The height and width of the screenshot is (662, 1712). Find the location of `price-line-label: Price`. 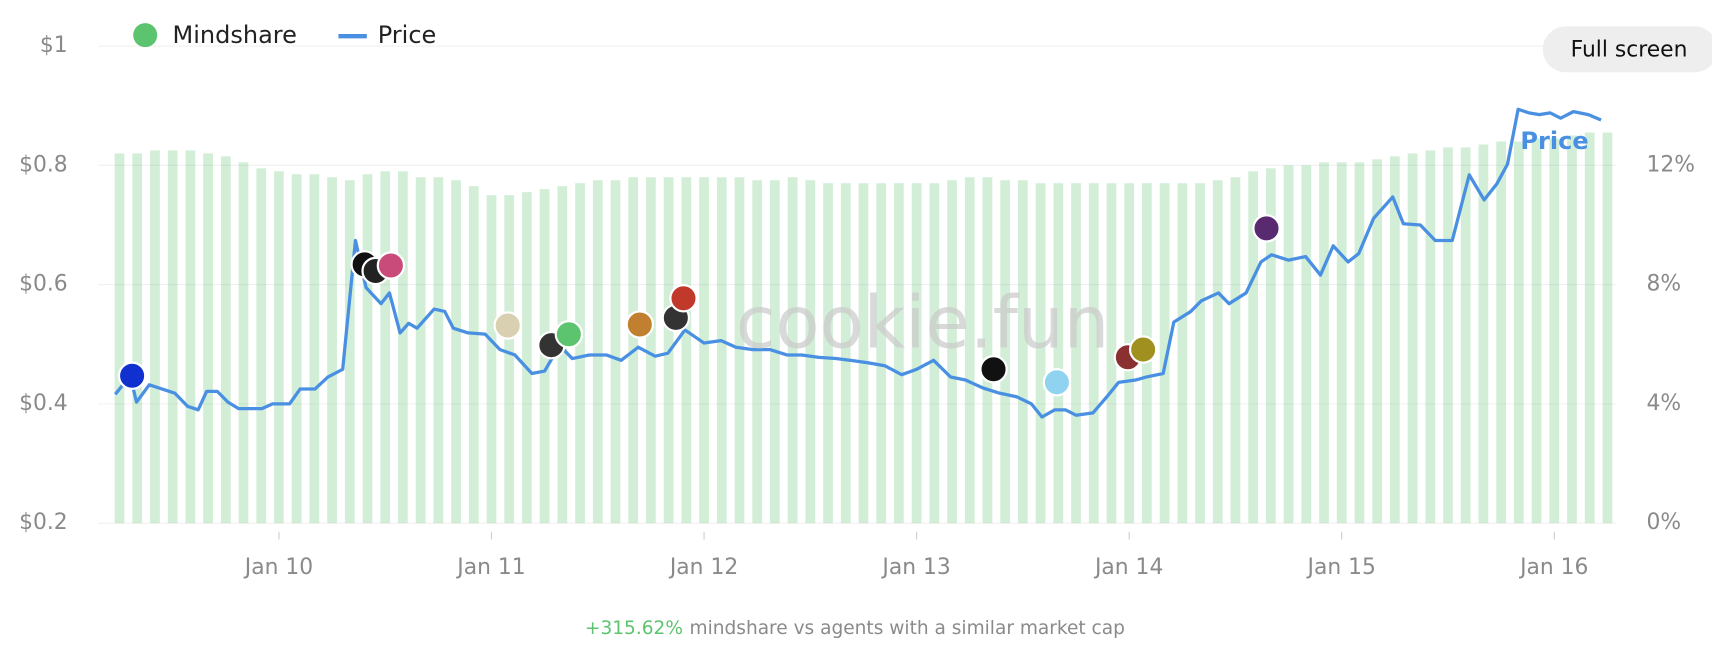

price-line-label: Price is located at coordinates (1554, 141).